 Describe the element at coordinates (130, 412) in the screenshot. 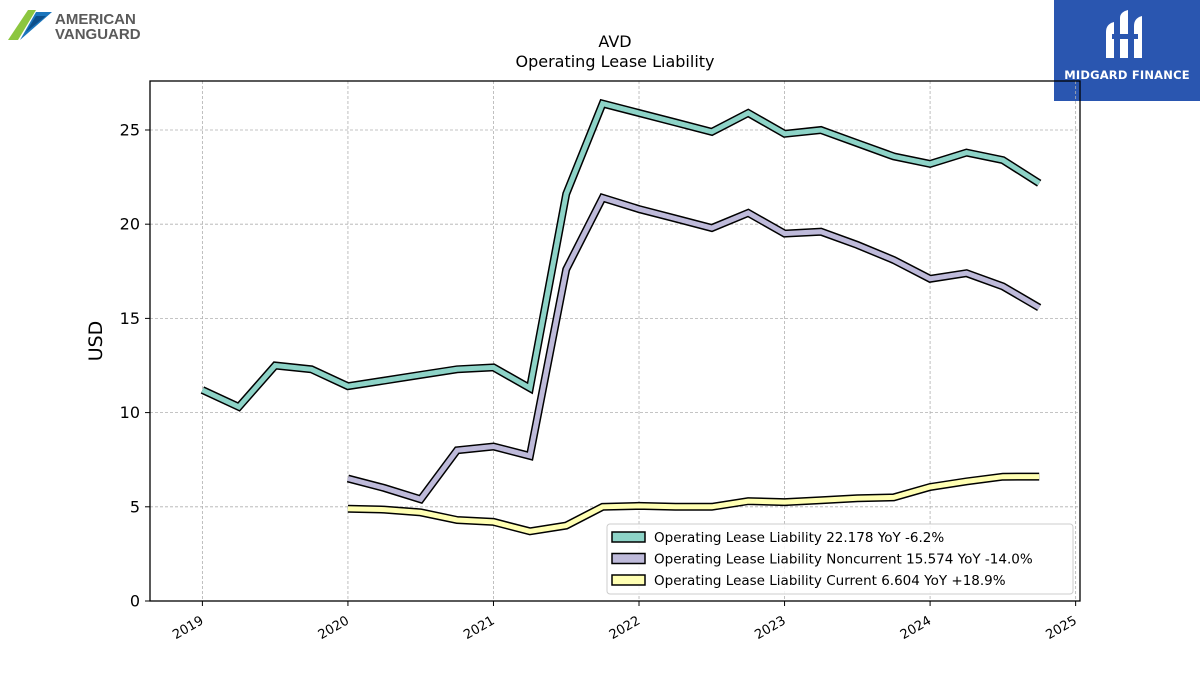

I see `y-tick-label: 10` at that location.